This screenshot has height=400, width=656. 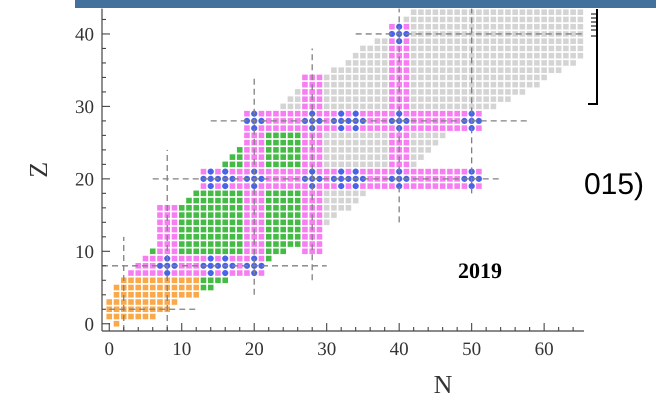 I want to click on x-tick-label: 0, so click(x=109, y=349).